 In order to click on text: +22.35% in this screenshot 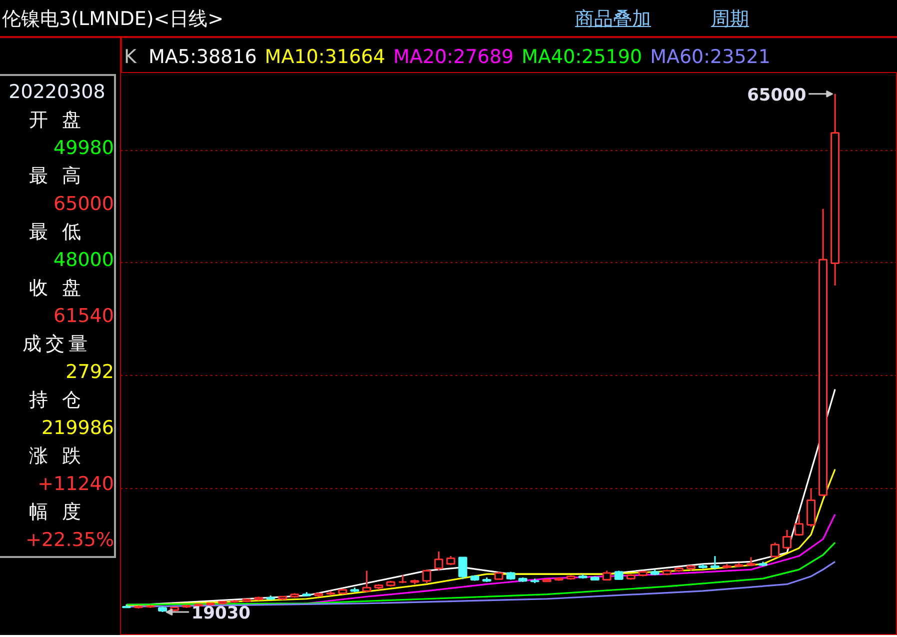, I will do `click(69, 540)`.